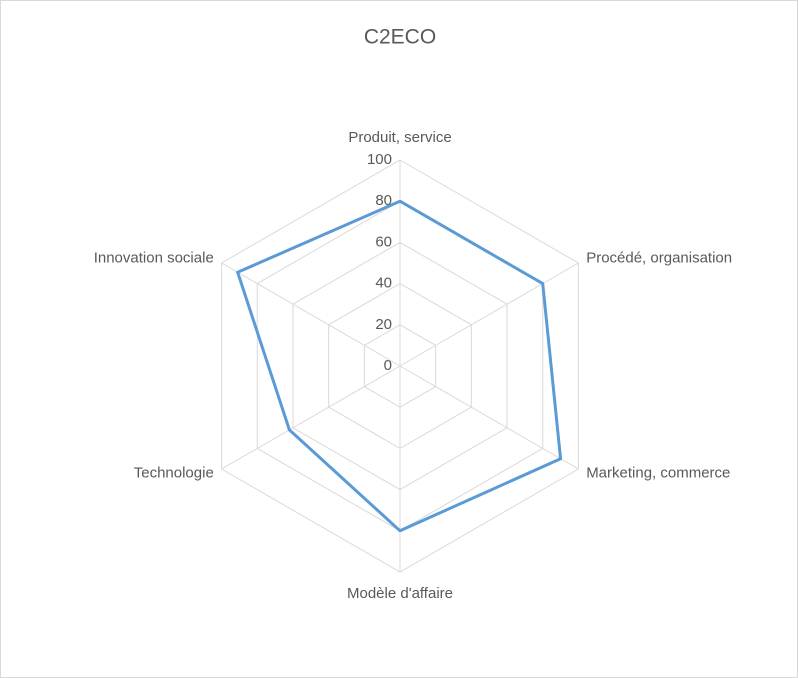 This screenshot has width=798, height=678. Describe the element at coordinates (399, 137) in the screenshot. I see `category-label: Produit, service` at that location.